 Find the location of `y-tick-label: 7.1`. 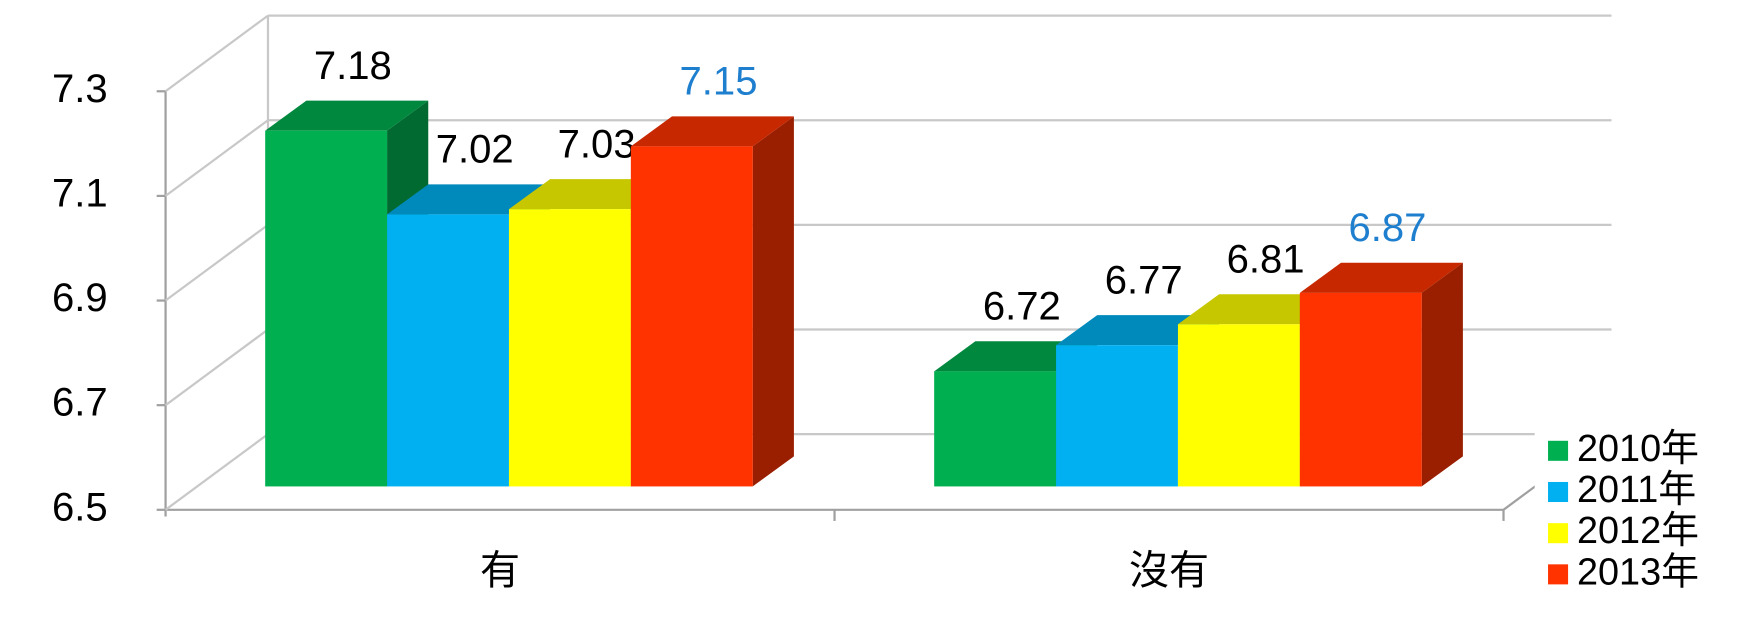

y-tick-label: 7.1 is located at coordinates (80, 193).